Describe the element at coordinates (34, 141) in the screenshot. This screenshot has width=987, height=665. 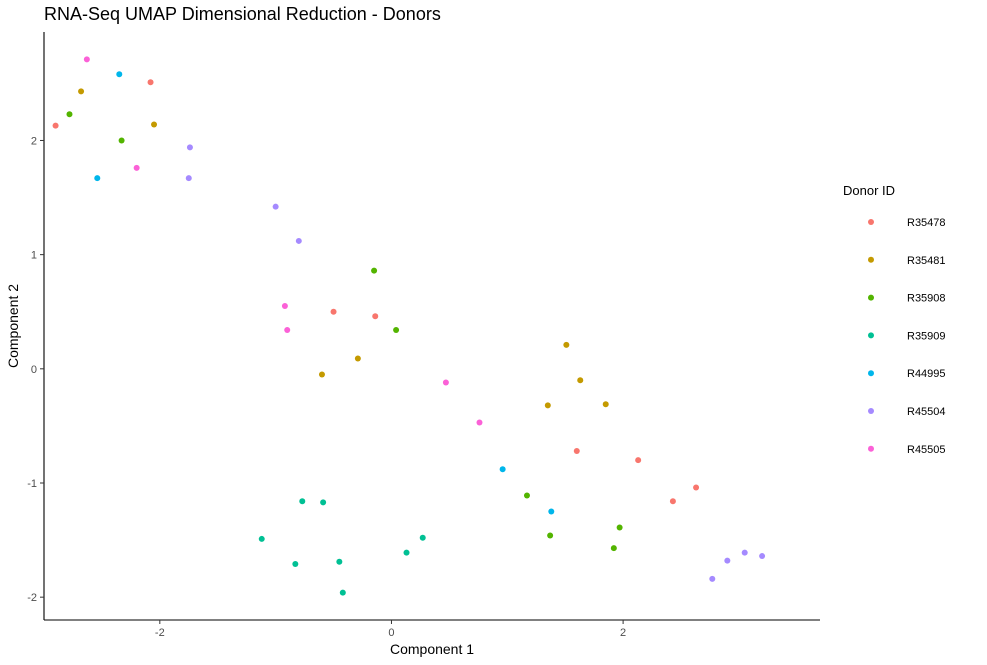
I see `y-tick-label: 2` at that location.